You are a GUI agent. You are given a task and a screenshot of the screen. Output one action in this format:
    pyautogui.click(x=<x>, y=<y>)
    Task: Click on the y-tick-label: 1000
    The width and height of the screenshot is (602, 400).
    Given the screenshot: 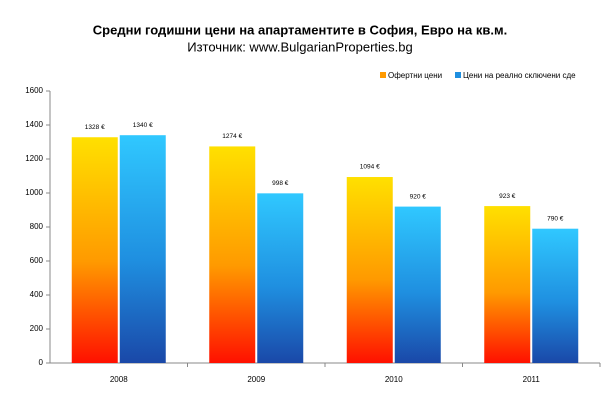 What is the action you would take?
    pyautogui.click(x=34, y=192)
    